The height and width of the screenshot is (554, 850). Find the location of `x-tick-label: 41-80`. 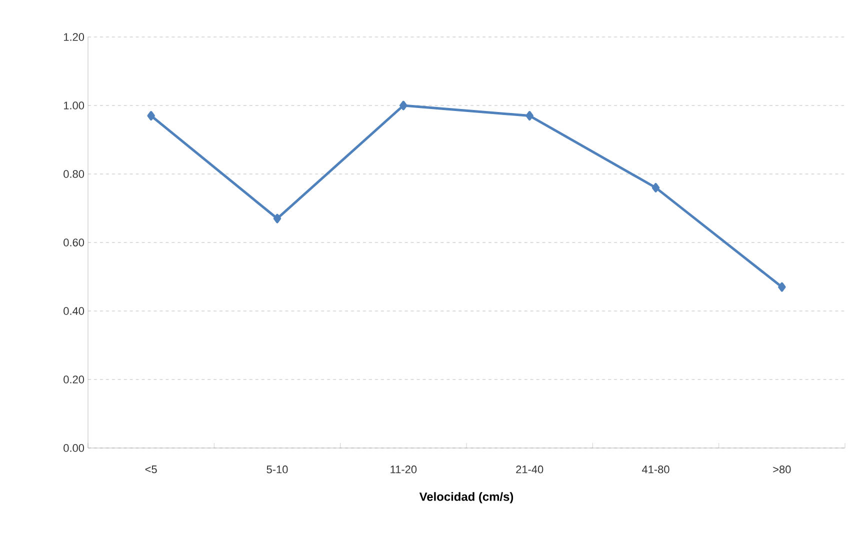

x-tick-label: 41-80 is located at coordinates (656, 470).